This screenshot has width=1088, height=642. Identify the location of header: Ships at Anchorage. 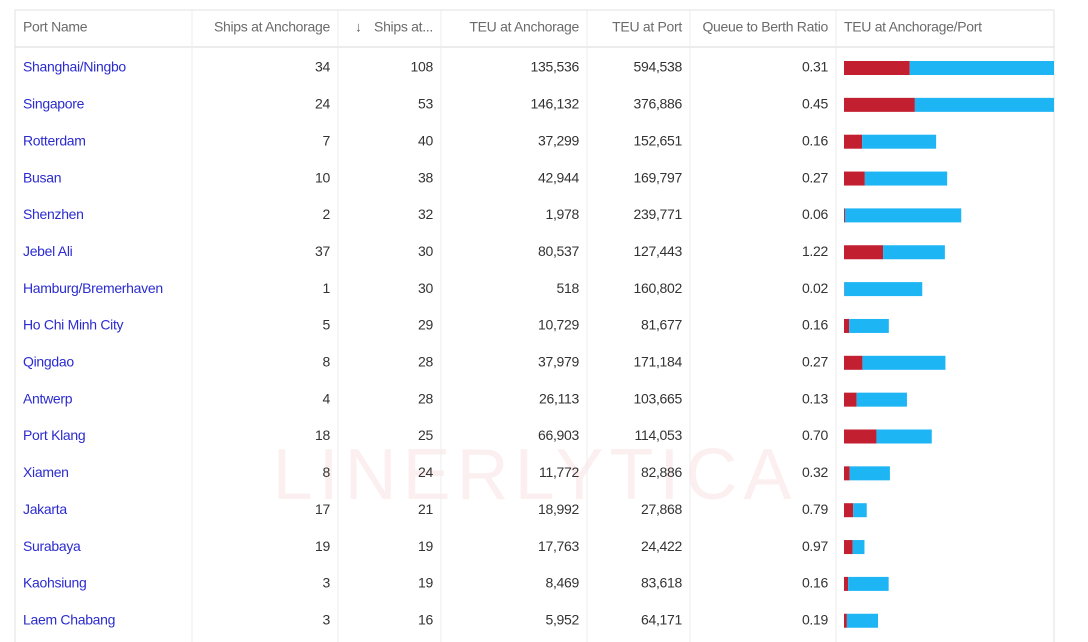
(272, 27).